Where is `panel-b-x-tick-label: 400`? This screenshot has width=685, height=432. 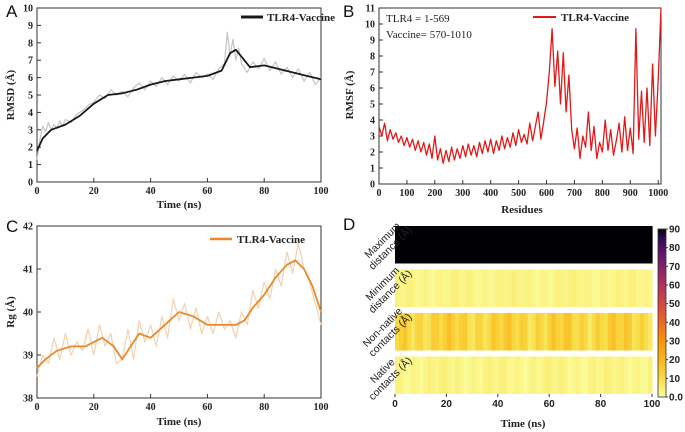
panel-b-x-tick-label: 400 is located at coordinates (490, 193).